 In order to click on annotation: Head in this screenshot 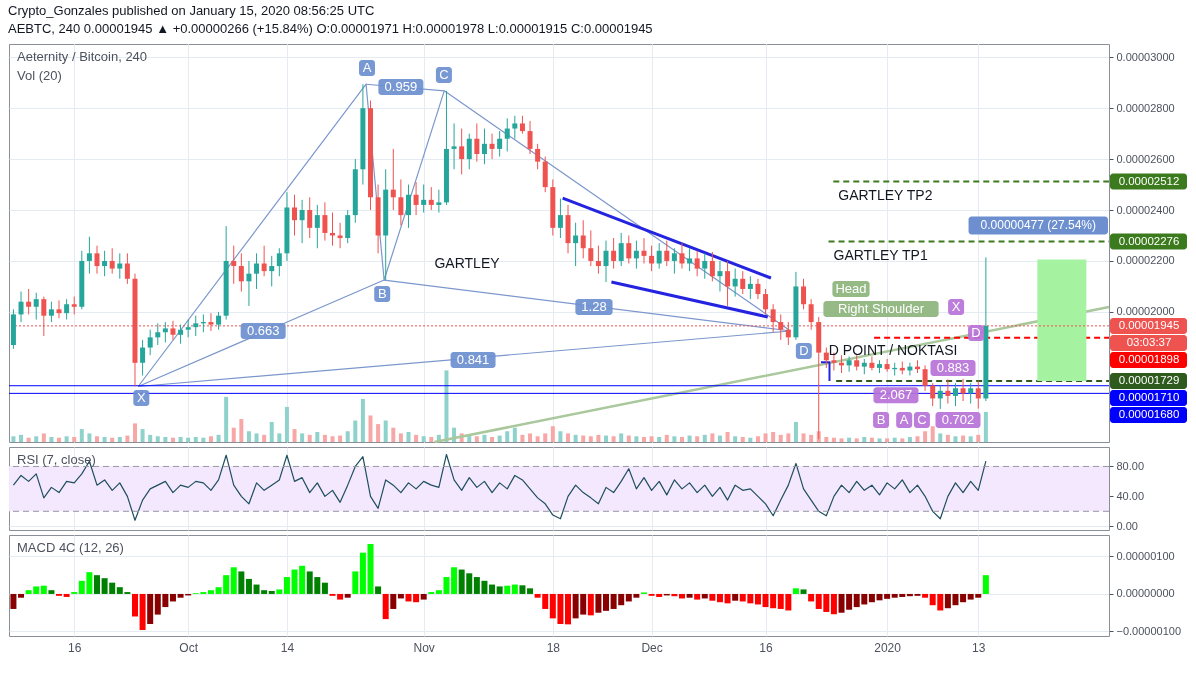, I will do `click(851, 288)`.